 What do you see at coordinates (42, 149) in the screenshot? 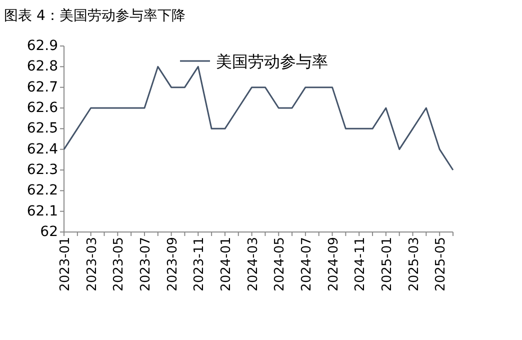
I see `y-tick-label: 62.4` at bounding box center [42, 149].